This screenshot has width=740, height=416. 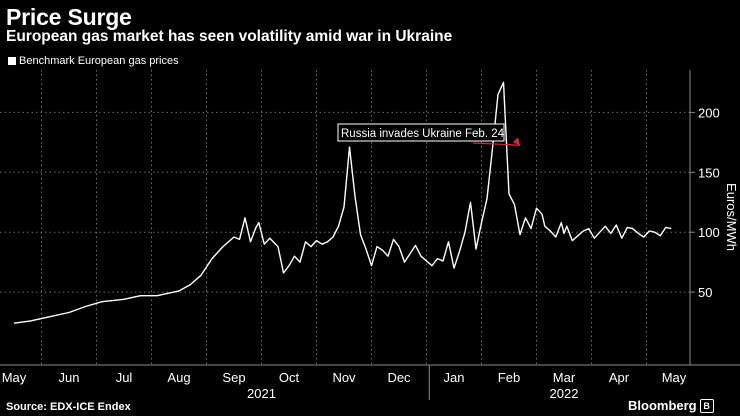 I want to click on annotation-text: Russia invades Ukraine Feb. 24, so click(x=423, y=134).